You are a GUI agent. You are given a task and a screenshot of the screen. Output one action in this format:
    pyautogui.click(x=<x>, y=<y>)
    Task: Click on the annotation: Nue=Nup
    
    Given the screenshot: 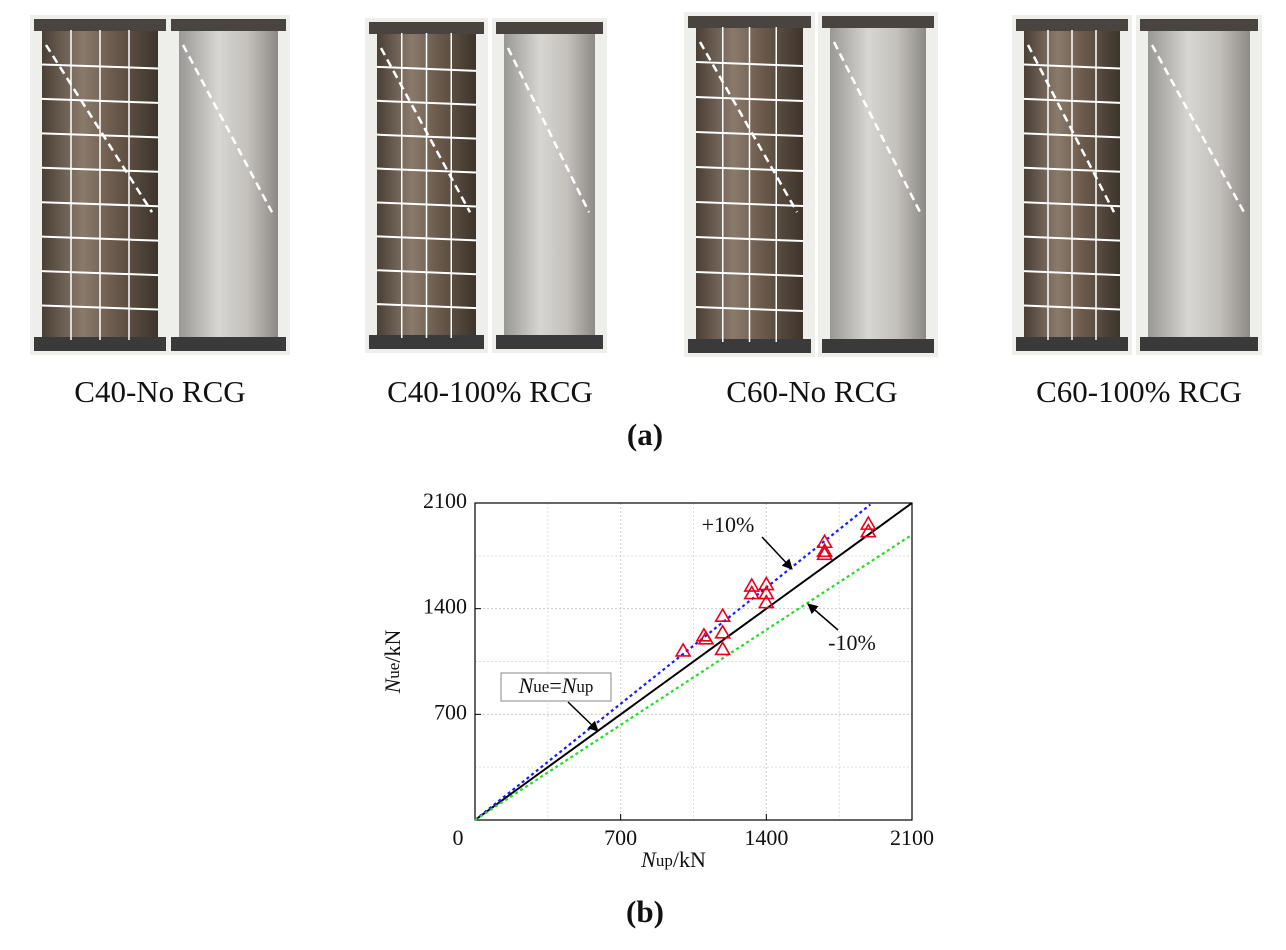 What is the action you would take?
    pyautogui.click(x=556, y=685)
    